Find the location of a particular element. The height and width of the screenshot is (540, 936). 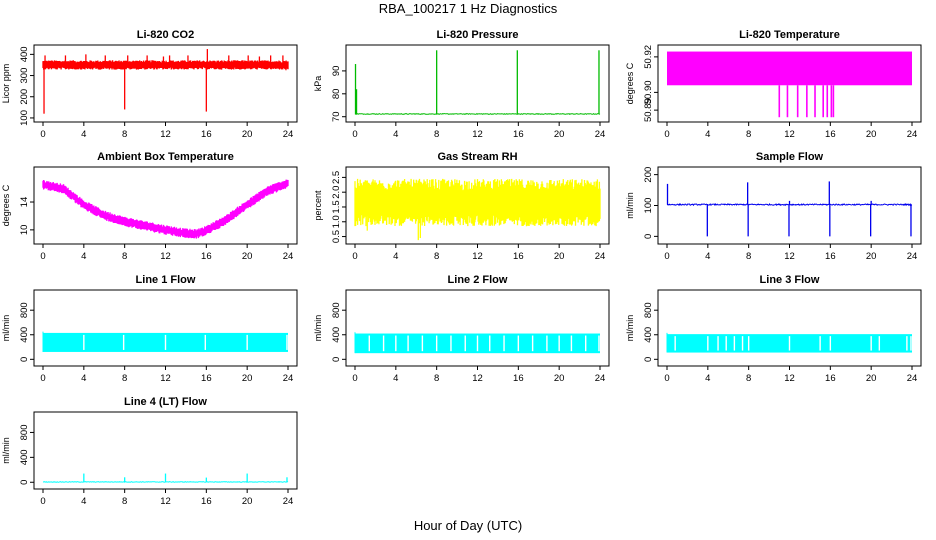

panel-title: Gas Stream RH is located at coordinates (477, 157).